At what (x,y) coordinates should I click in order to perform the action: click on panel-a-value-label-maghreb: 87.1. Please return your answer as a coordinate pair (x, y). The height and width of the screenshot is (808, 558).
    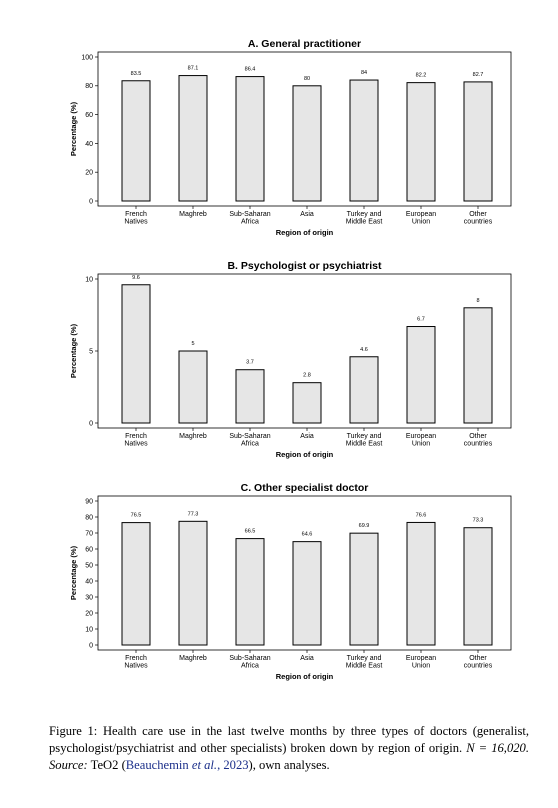
    Looking at the image, I should click on (193, 69).